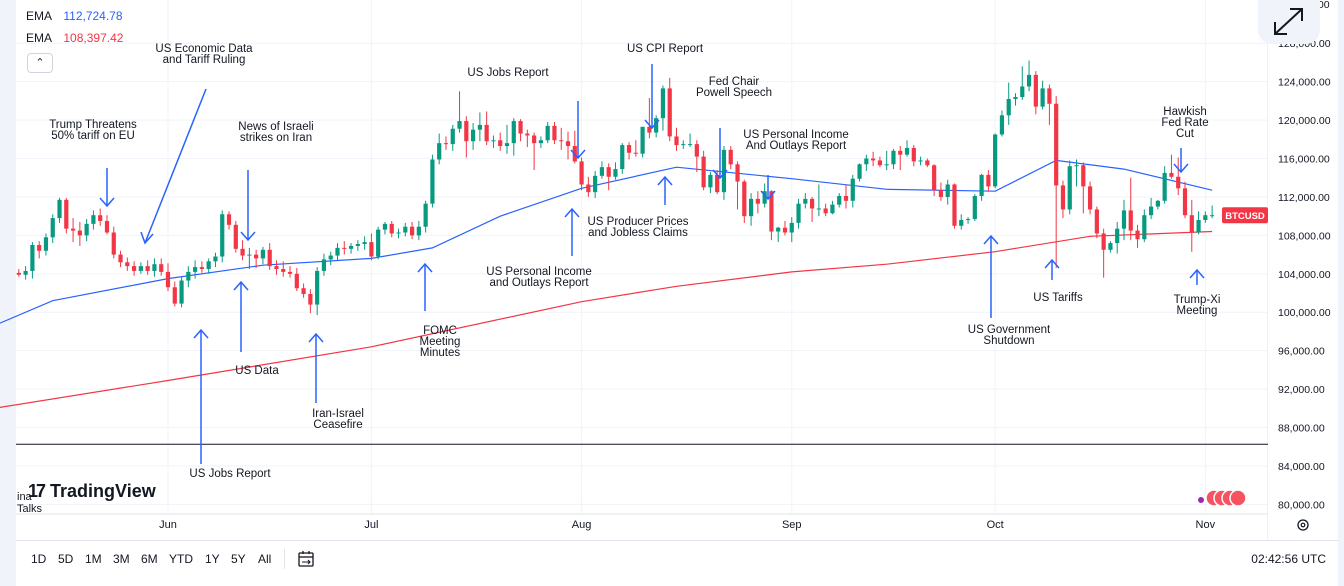  I want to click on ema-slow-legend: EMA 108,397.42, so click(74, 38).